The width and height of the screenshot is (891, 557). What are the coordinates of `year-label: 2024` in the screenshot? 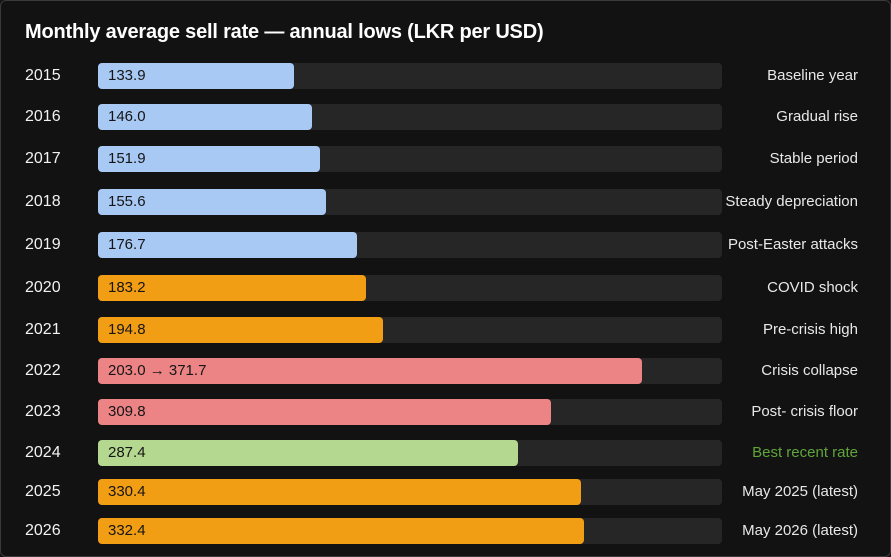 It's located at (43, 452).